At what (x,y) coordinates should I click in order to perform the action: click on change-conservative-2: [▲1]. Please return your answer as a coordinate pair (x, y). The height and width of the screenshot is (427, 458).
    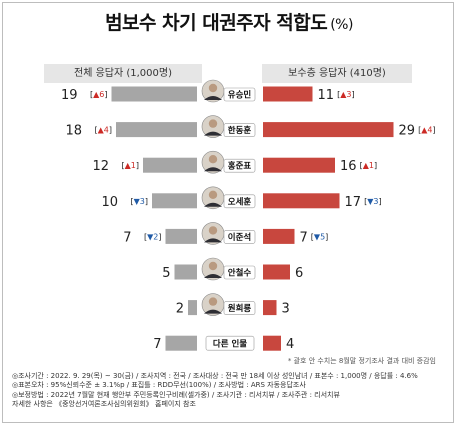
    Looking at the image, I should click on (369, 165).